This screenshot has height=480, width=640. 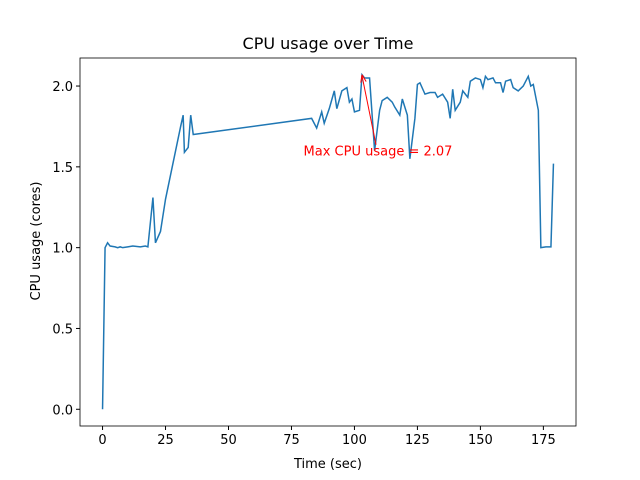 I want to click on x-tick-label: 150, so click(x=480, y=440).